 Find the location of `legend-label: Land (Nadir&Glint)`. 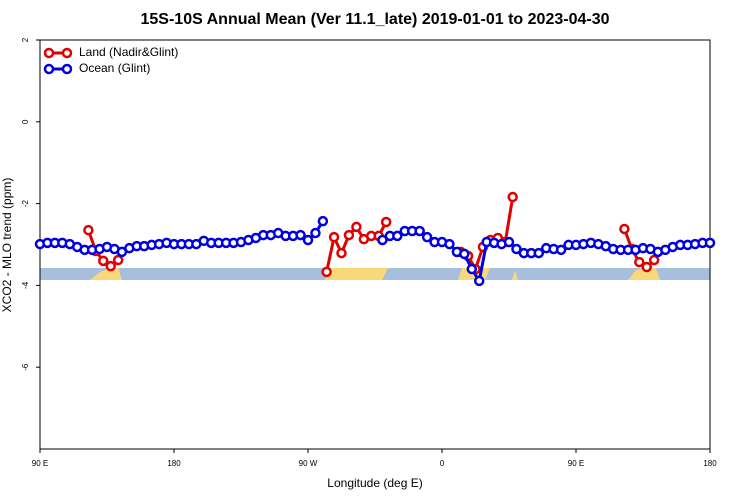

legend-label: Land (Nadir&Glint) is located at coordinates (128, 52).